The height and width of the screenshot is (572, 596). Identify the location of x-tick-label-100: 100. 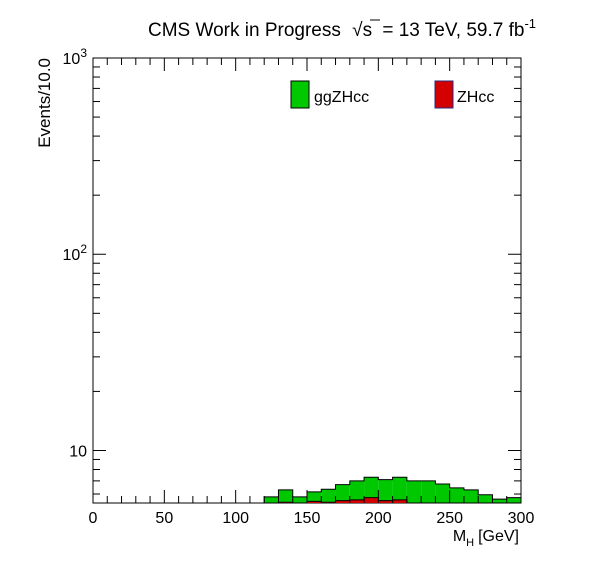
(235, 518).